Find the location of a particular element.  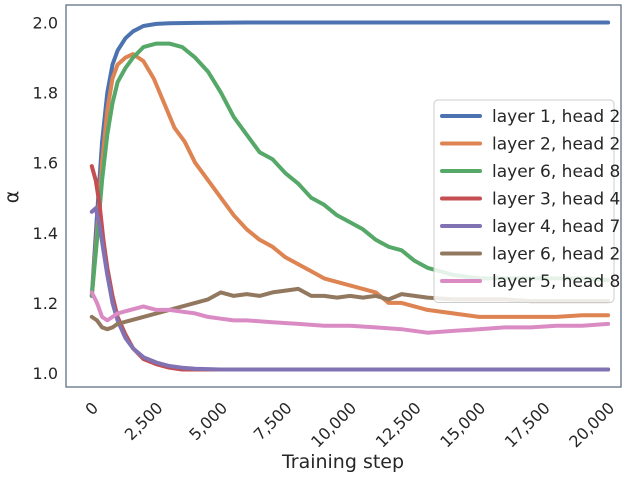

y-tick-label: 1.8 is located at coordinates (45, 93).